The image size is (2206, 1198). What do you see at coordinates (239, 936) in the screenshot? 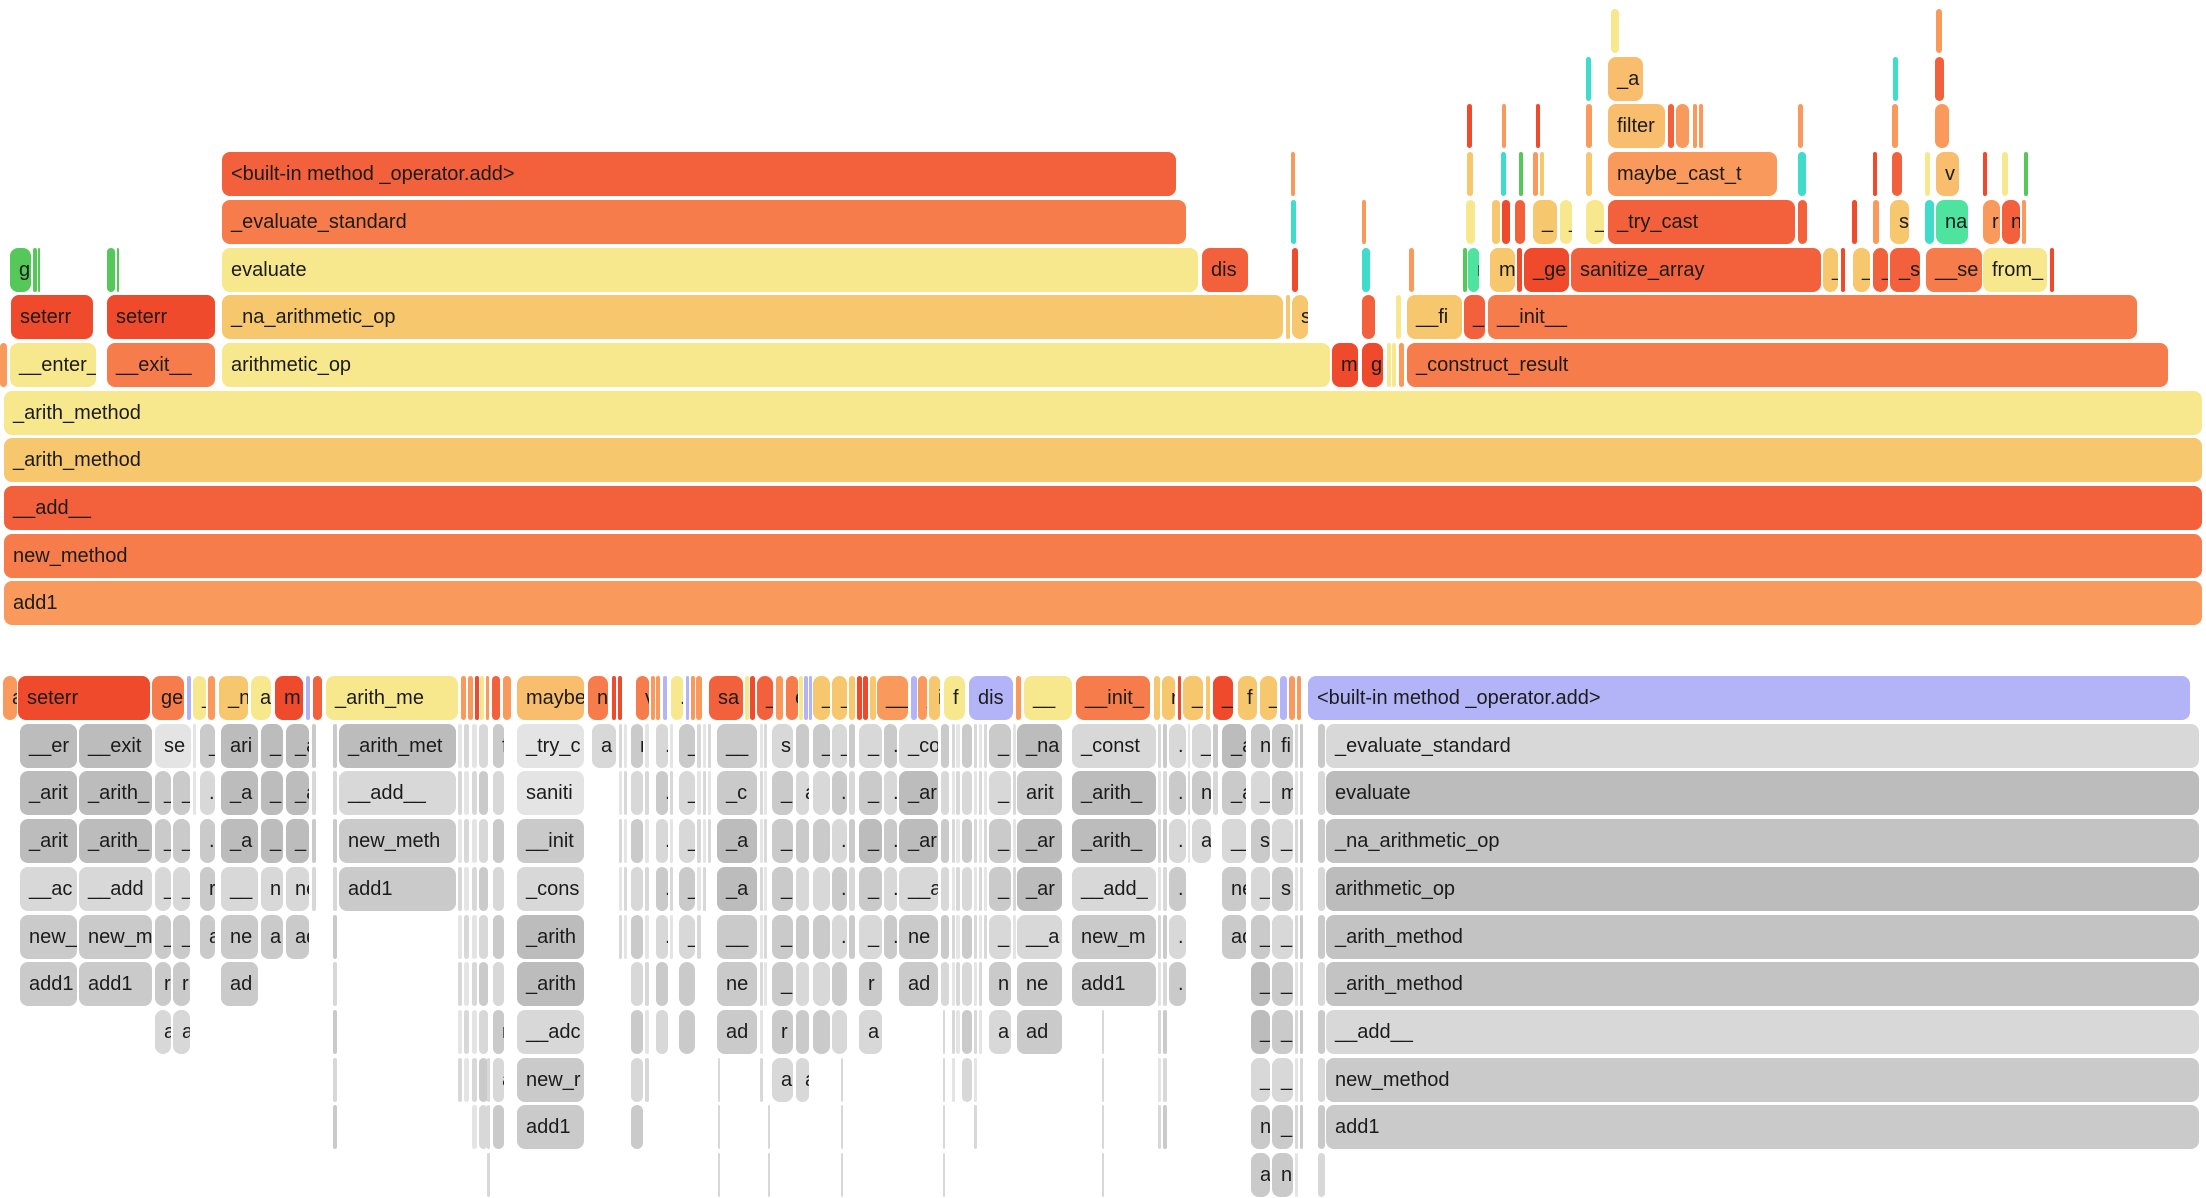
I see `flame-frame: ne` at bounding box center [239, 936].